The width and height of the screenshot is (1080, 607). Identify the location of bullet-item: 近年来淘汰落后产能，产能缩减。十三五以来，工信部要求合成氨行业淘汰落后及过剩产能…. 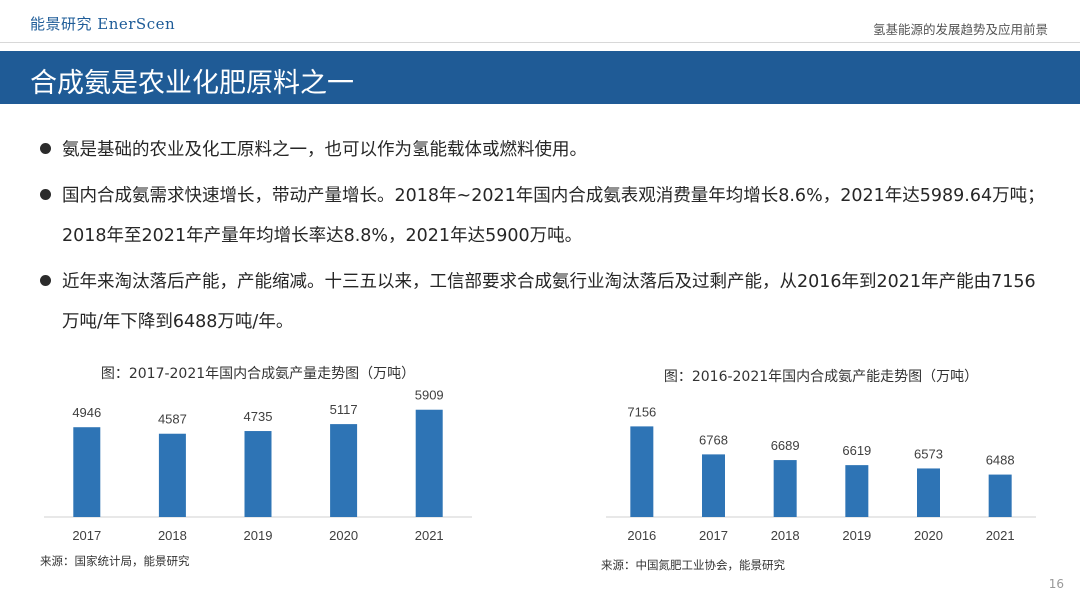
(545, 302).